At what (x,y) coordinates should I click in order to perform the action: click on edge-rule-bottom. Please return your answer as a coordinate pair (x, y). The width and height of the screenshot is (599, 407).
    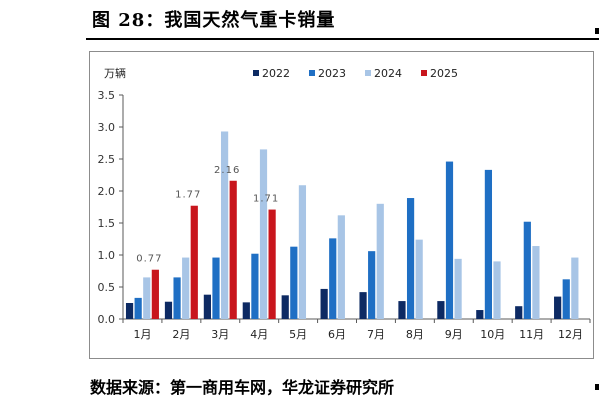
    Looking at the image, I should click on (597, 387).